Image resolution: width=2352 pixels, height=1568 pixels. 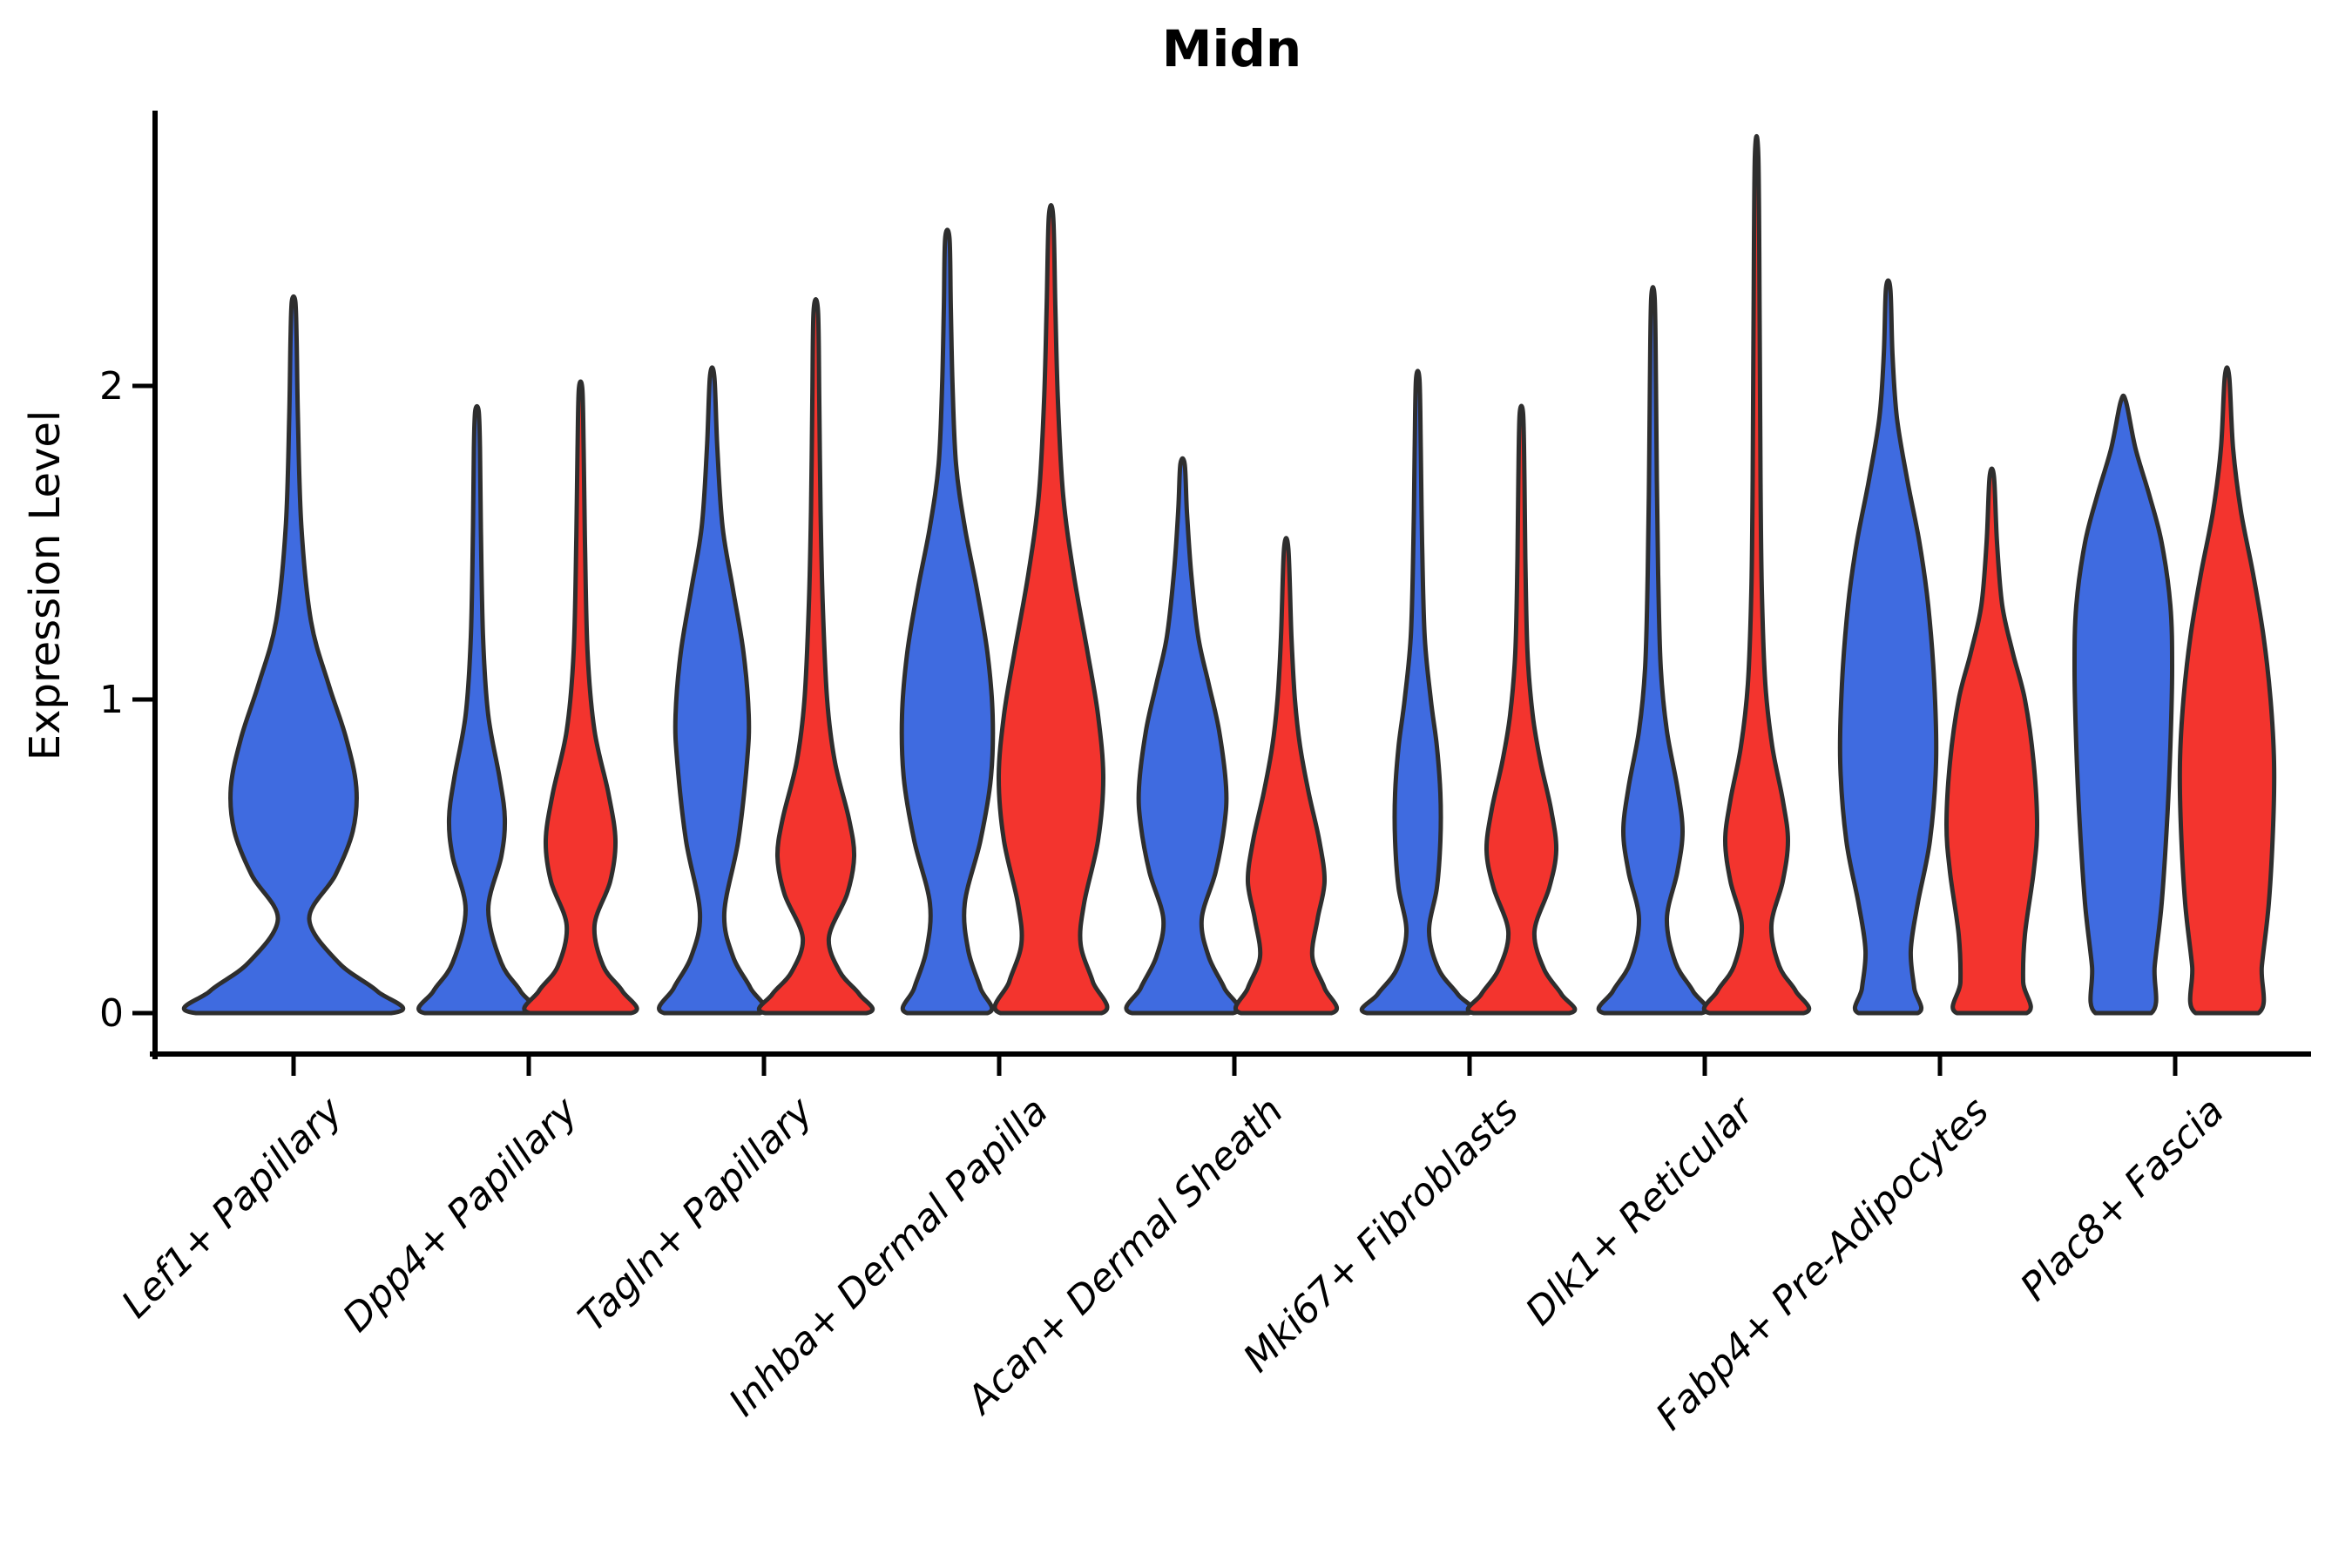 I want to click on violin-6-red, so click(x=1756, y=575).